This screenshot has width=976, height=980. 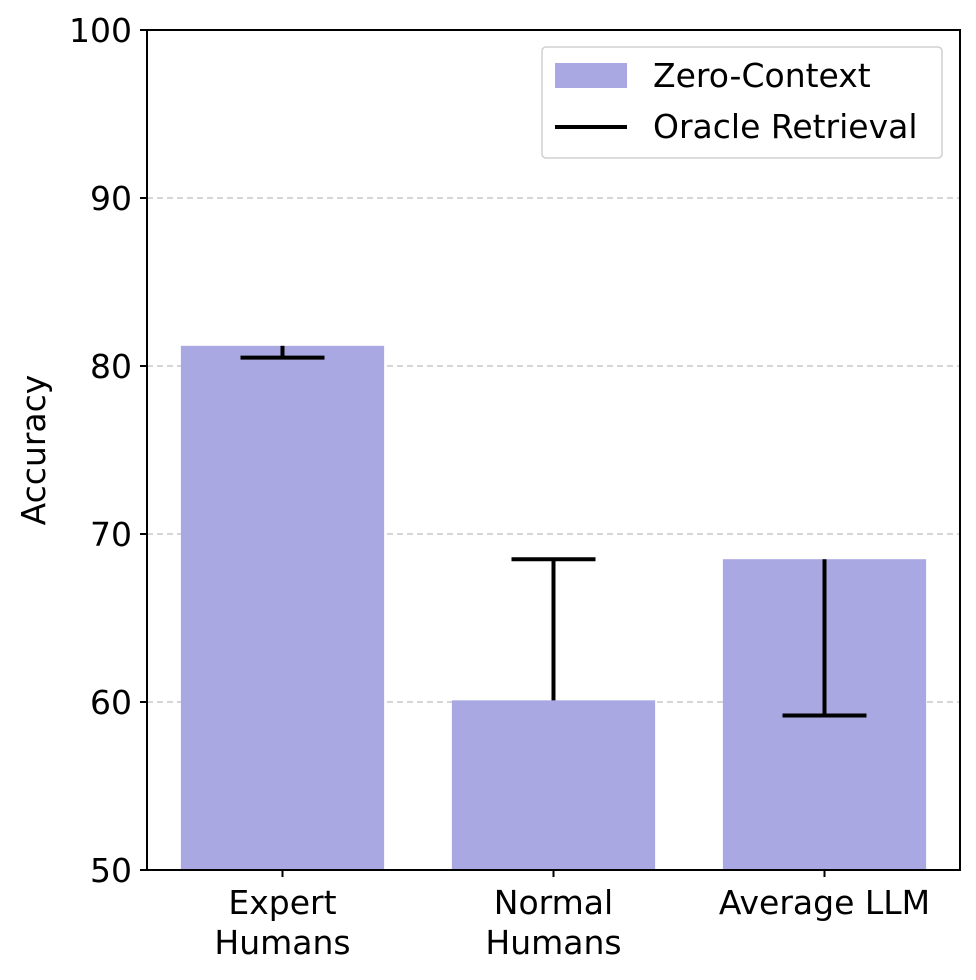 What do you see at coordinates (282, 902) in the screenshot?
I see `x-tick-label: Expert` at bounding box center [282, 902].